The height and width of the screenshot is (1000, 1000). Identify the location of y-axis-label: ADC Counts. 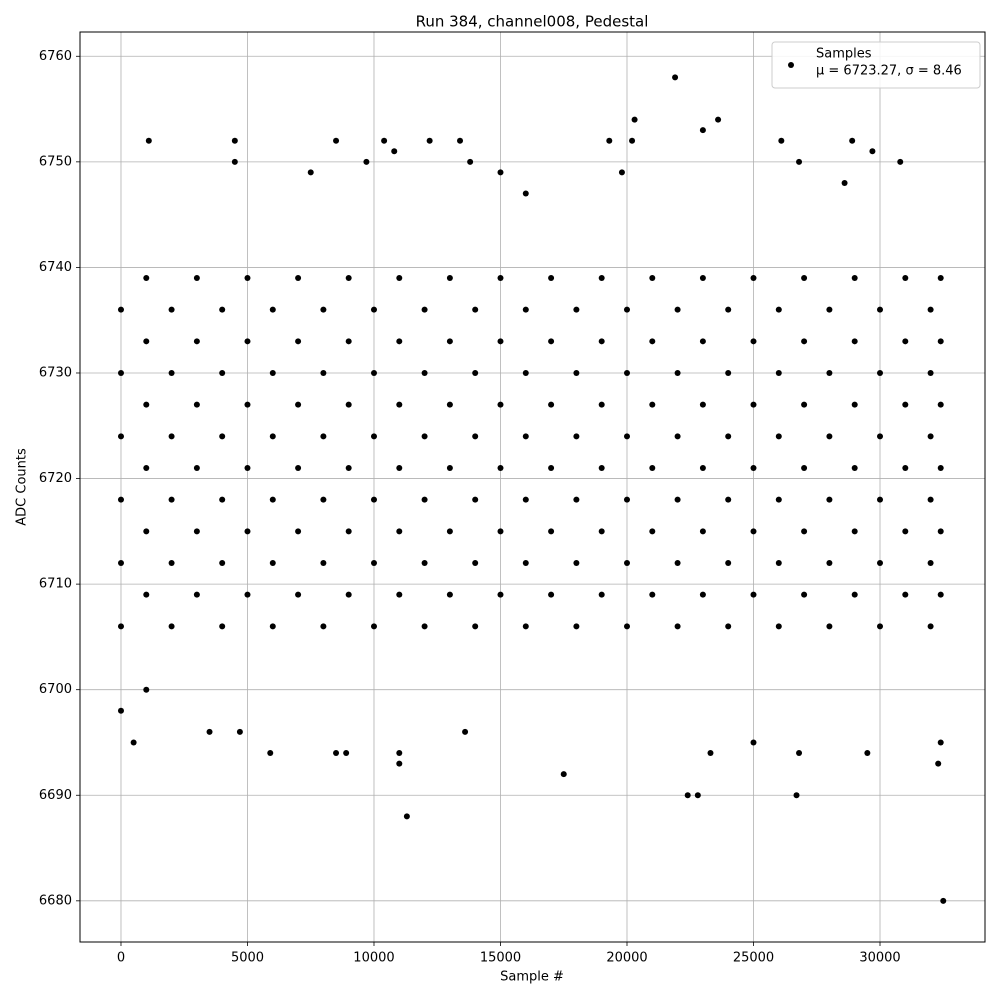
(22, 487).